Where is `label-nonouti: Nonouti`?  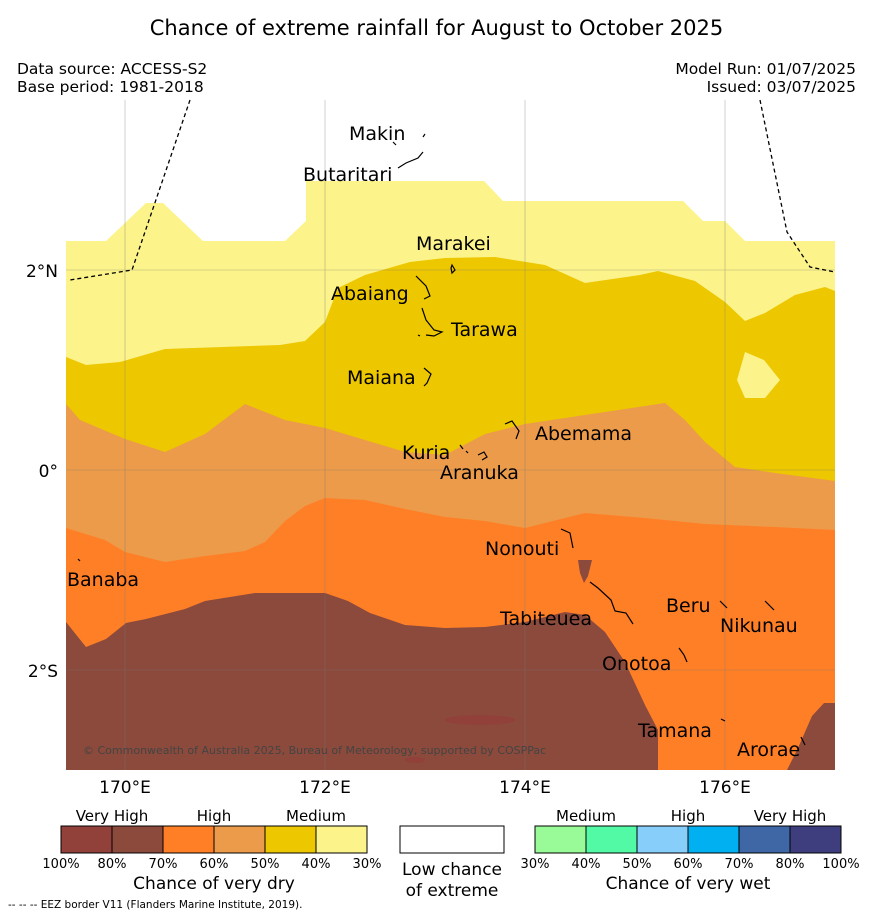
label-nonouti: Nonouti is located at coordinates (522, 549).